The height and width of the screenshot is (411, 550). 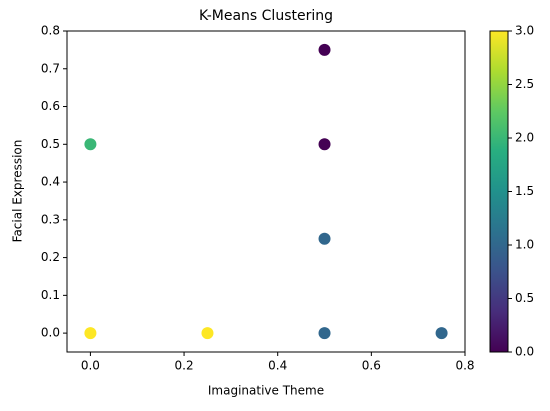 I want to click on x-tick-label: 0.6, so click(x=371, y=366).